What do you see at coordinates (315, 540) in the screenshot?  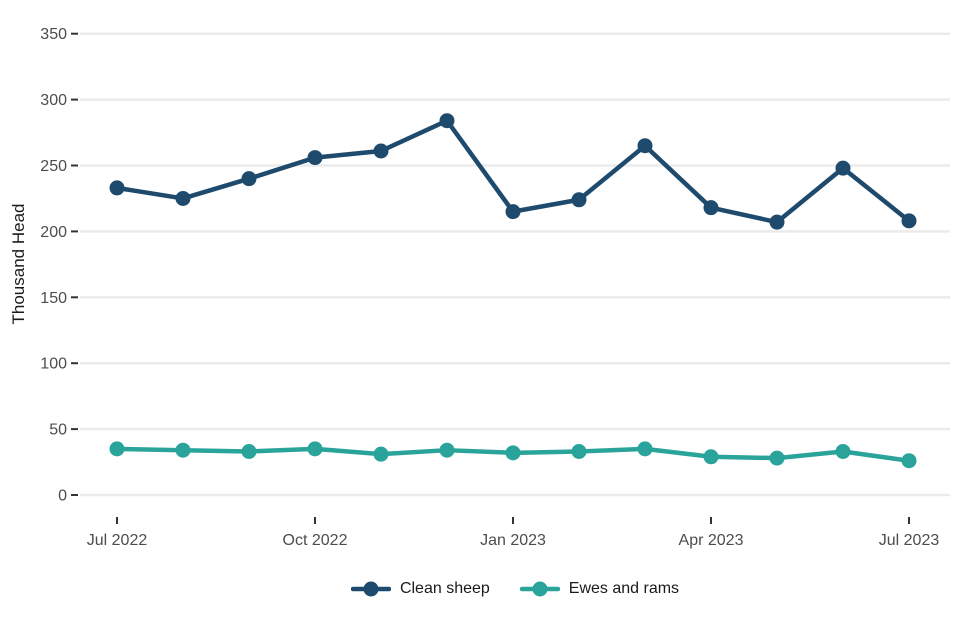 I see `x-tick-label: Oct 2022` at bounding box center [315, 540].